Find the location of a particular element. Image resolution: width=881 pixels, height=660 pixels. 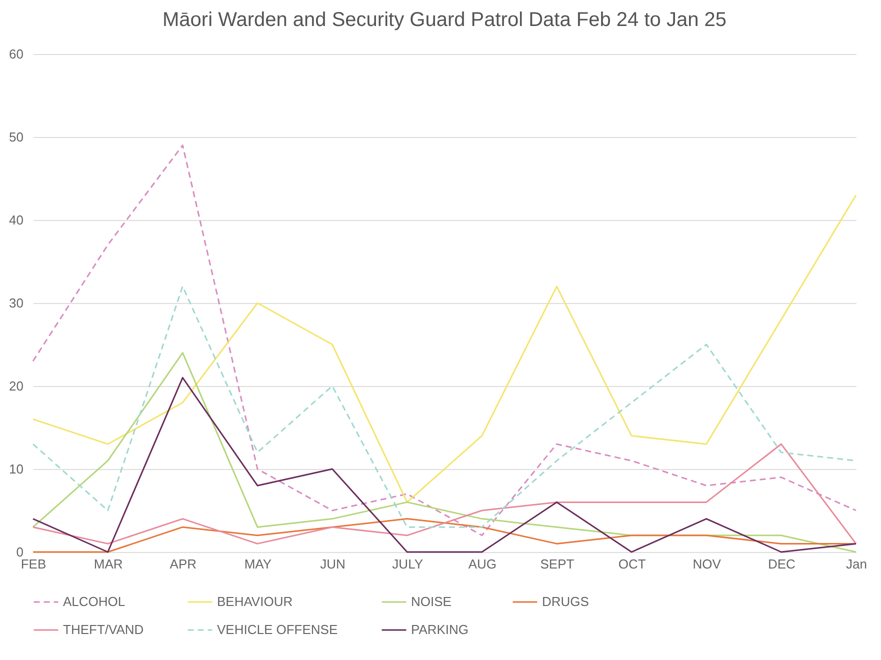

x-tick-label: MAR is located at coordinates (108, 564).